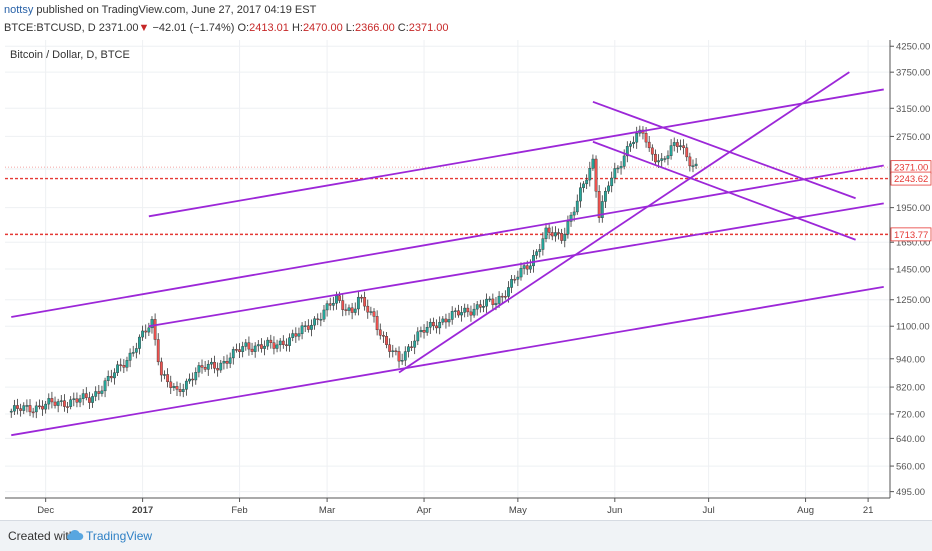  What do you see at coordinates (243, 28) in the screenshot?
I see `open-label: O:` at bounding box center [243, 28].